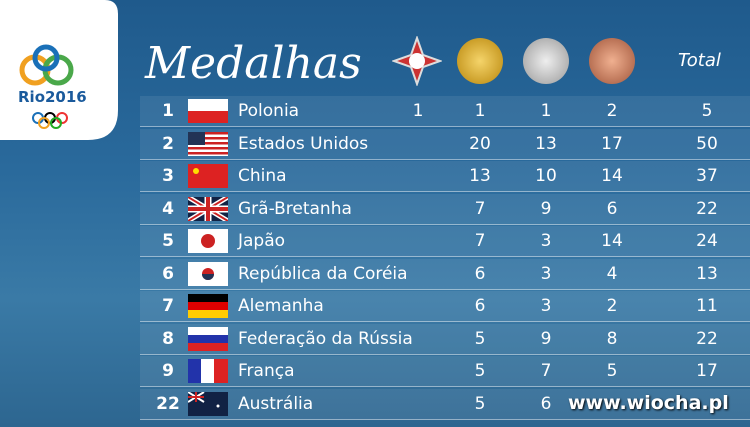  What do you see at coordinates (168, 208) in the screenshot?
I see `rank: 4` at bounding box center [168, 208].